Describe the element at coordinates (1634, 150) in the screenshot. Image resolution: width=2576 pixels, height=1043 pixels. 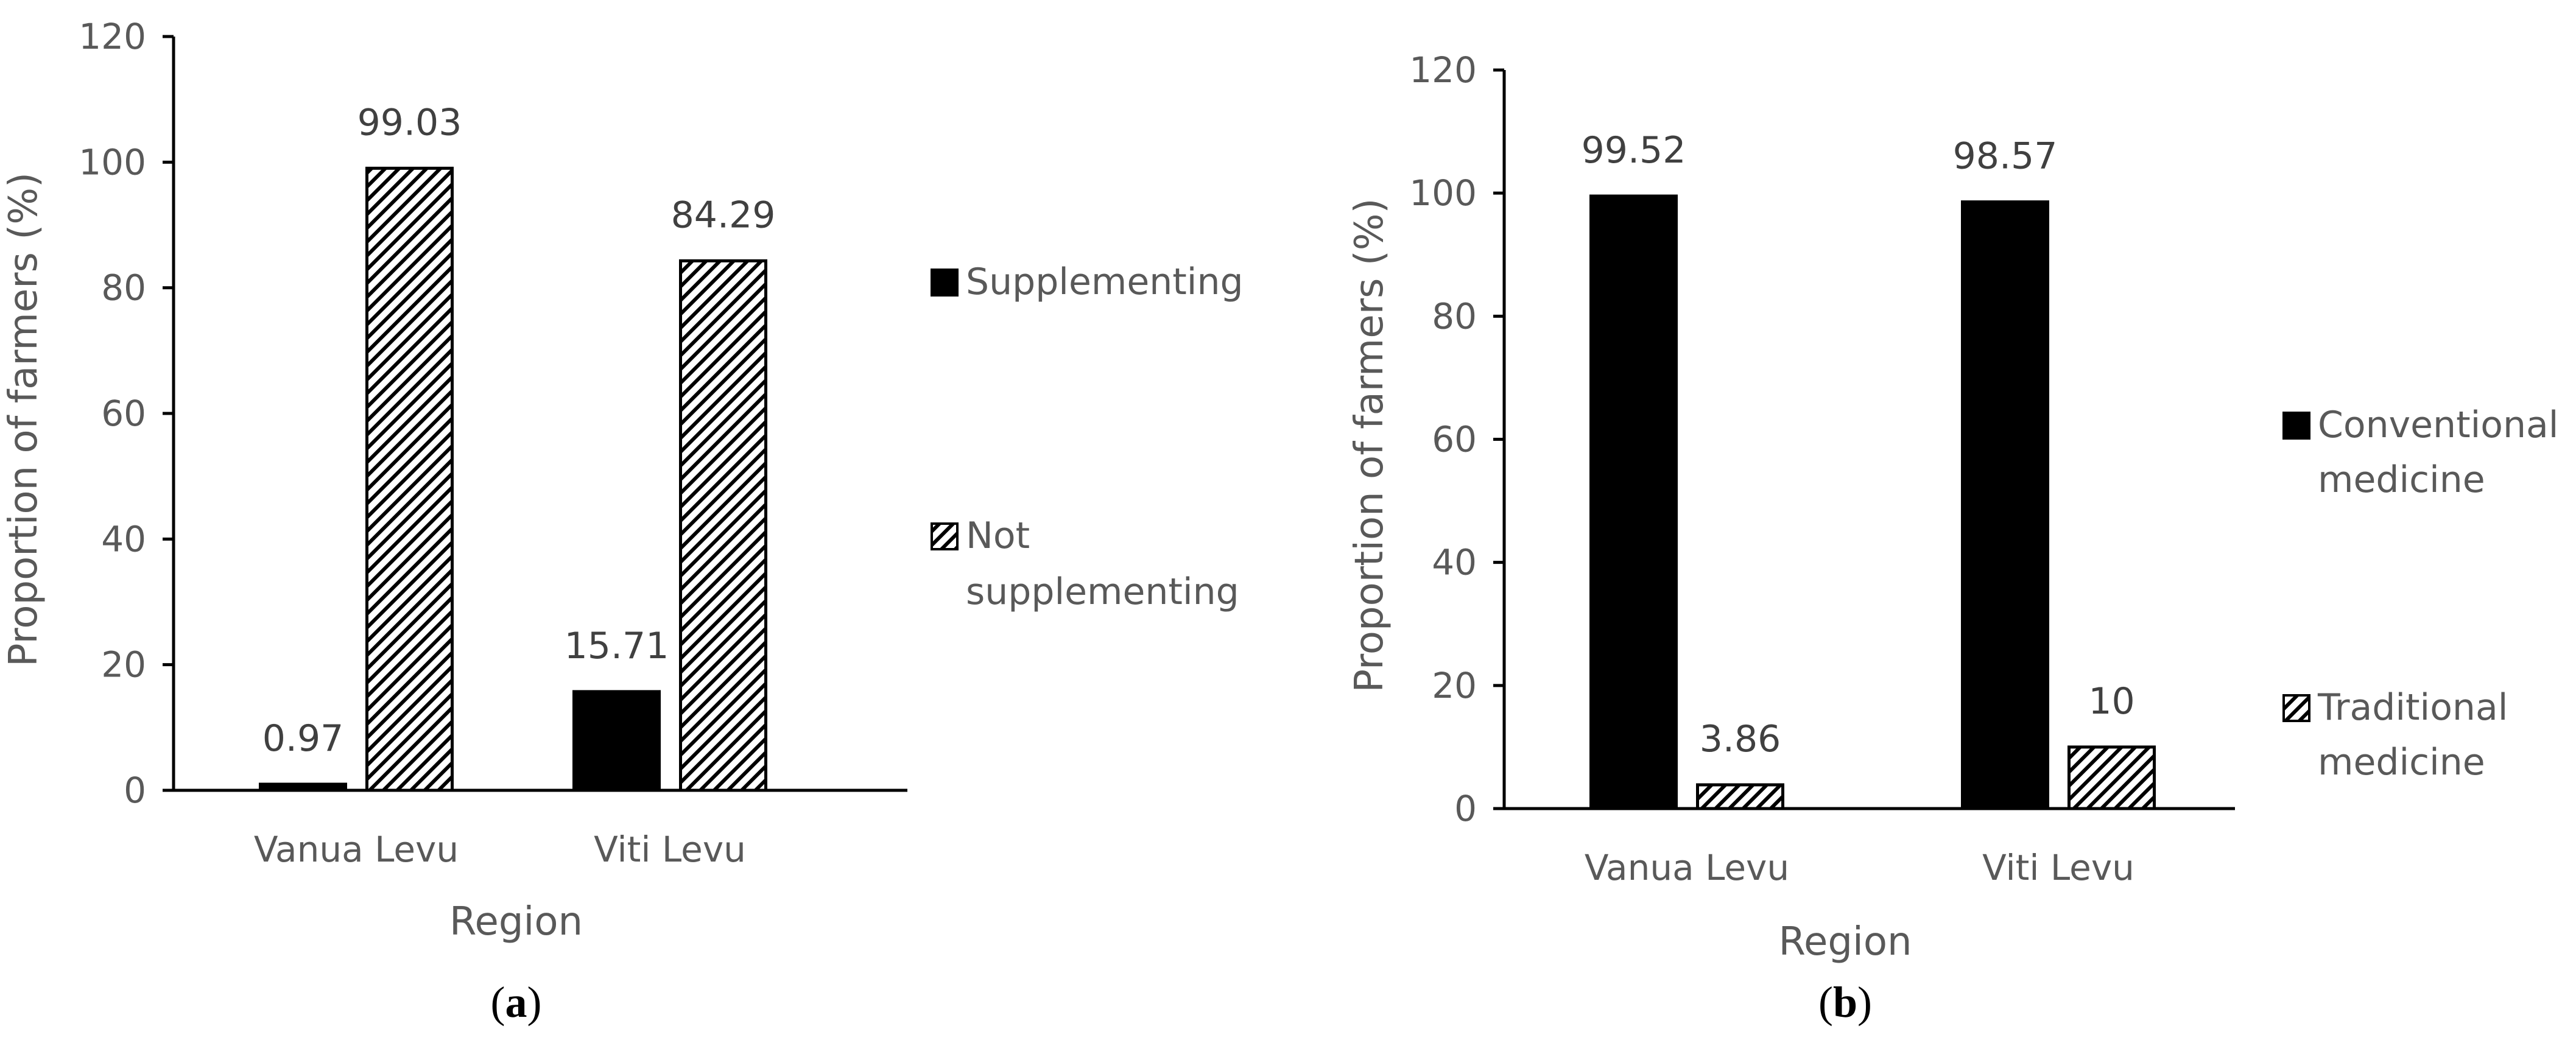
I see `data-label: 99.52` at that location.